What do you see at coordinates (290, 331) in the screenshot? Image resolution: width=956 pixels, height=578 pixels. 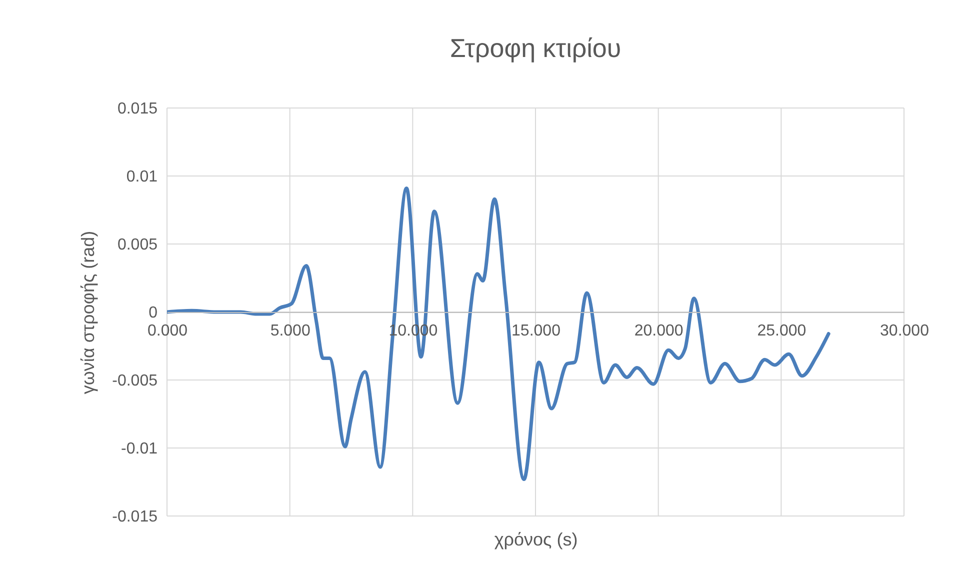 I see `x-tick-label: 5.000` at bounding box center [290, 331].